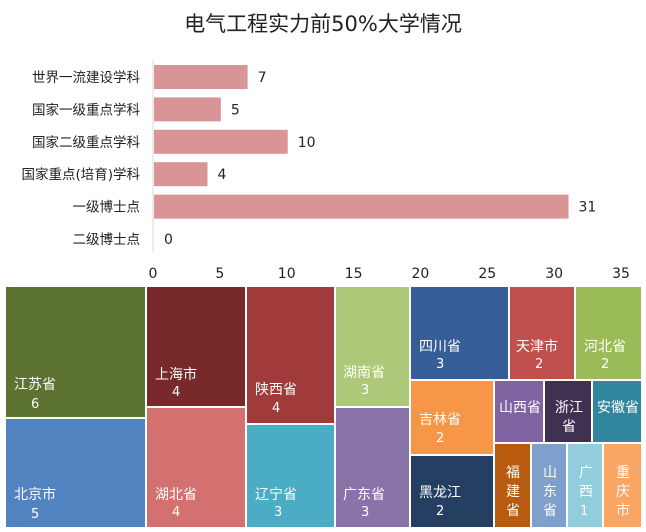 The image size is (646, 532). Describe the element at coordinates (440, 347) in the screenshot. I see `tile-label: 四川省` at that location.